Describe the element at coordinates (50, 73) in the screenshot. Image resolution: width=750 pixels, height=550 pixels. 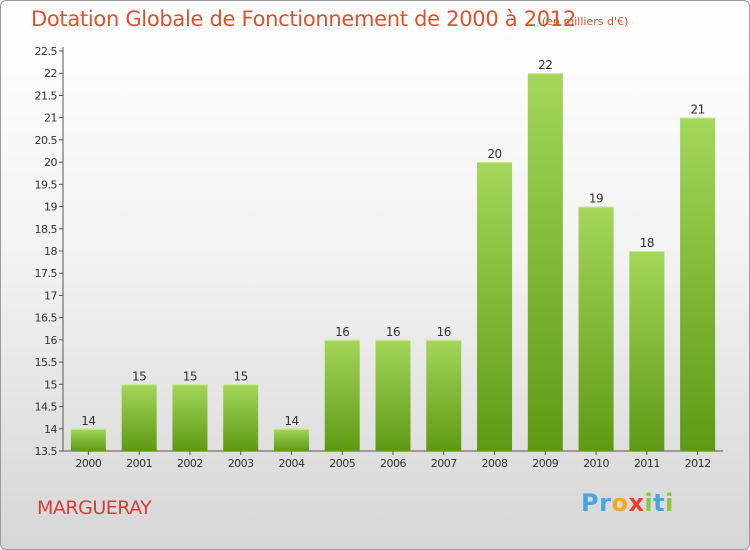
I see `y-tick-label: 22` at that location.